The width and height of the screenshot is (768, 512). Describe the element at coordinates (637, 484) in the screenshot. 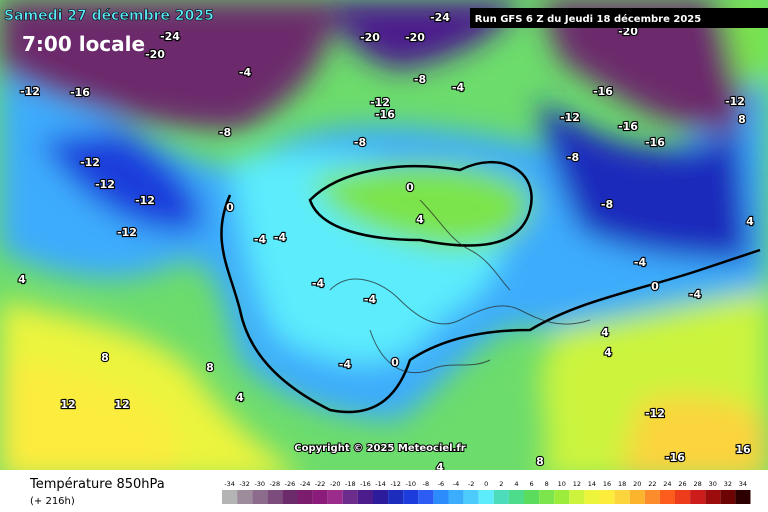

I see `legend-label: 20` at that location.